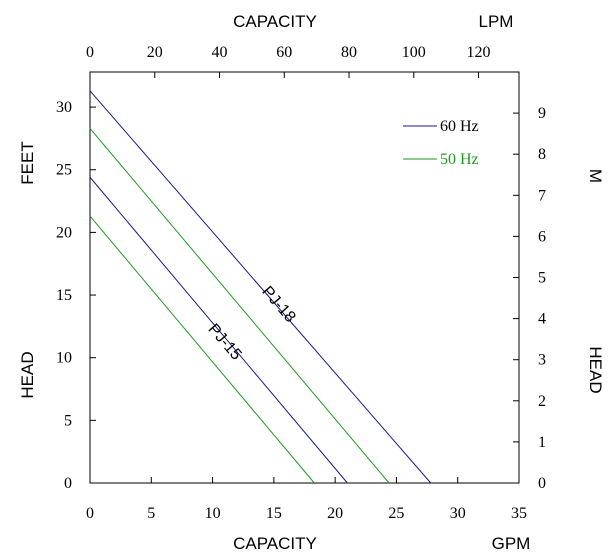 The height and width of the screenshot is (553, 615). I want to click on legend-label-2: 50 Hz, so click(459, 159).